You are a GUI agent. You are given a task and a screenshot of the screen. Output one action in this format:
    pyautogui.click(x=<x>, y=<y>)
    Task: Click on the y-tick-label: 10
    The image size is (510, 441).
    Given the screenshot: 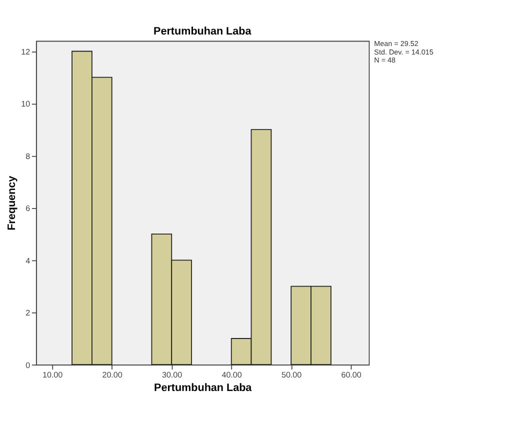 What is the action you would take?
    pyautogui.click(x=26, y=104)
    